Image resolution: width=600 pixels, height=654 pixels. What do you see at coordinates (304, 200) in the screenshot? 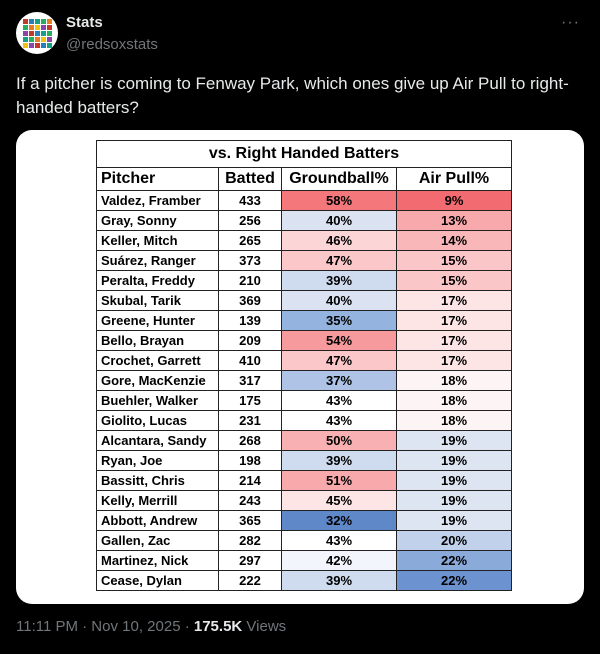
I see `table-row: Valdez, Framber 433 58% 9%` at bounding box center [304, 200].